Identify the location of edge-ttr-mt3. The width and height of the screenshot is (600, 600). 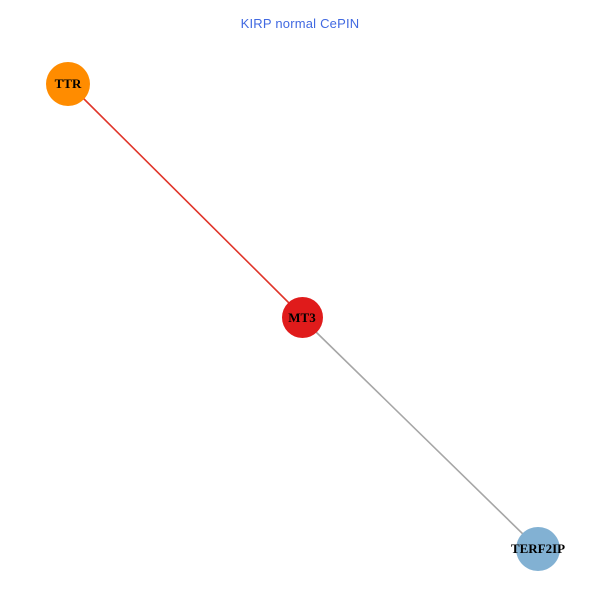
(187, 201).